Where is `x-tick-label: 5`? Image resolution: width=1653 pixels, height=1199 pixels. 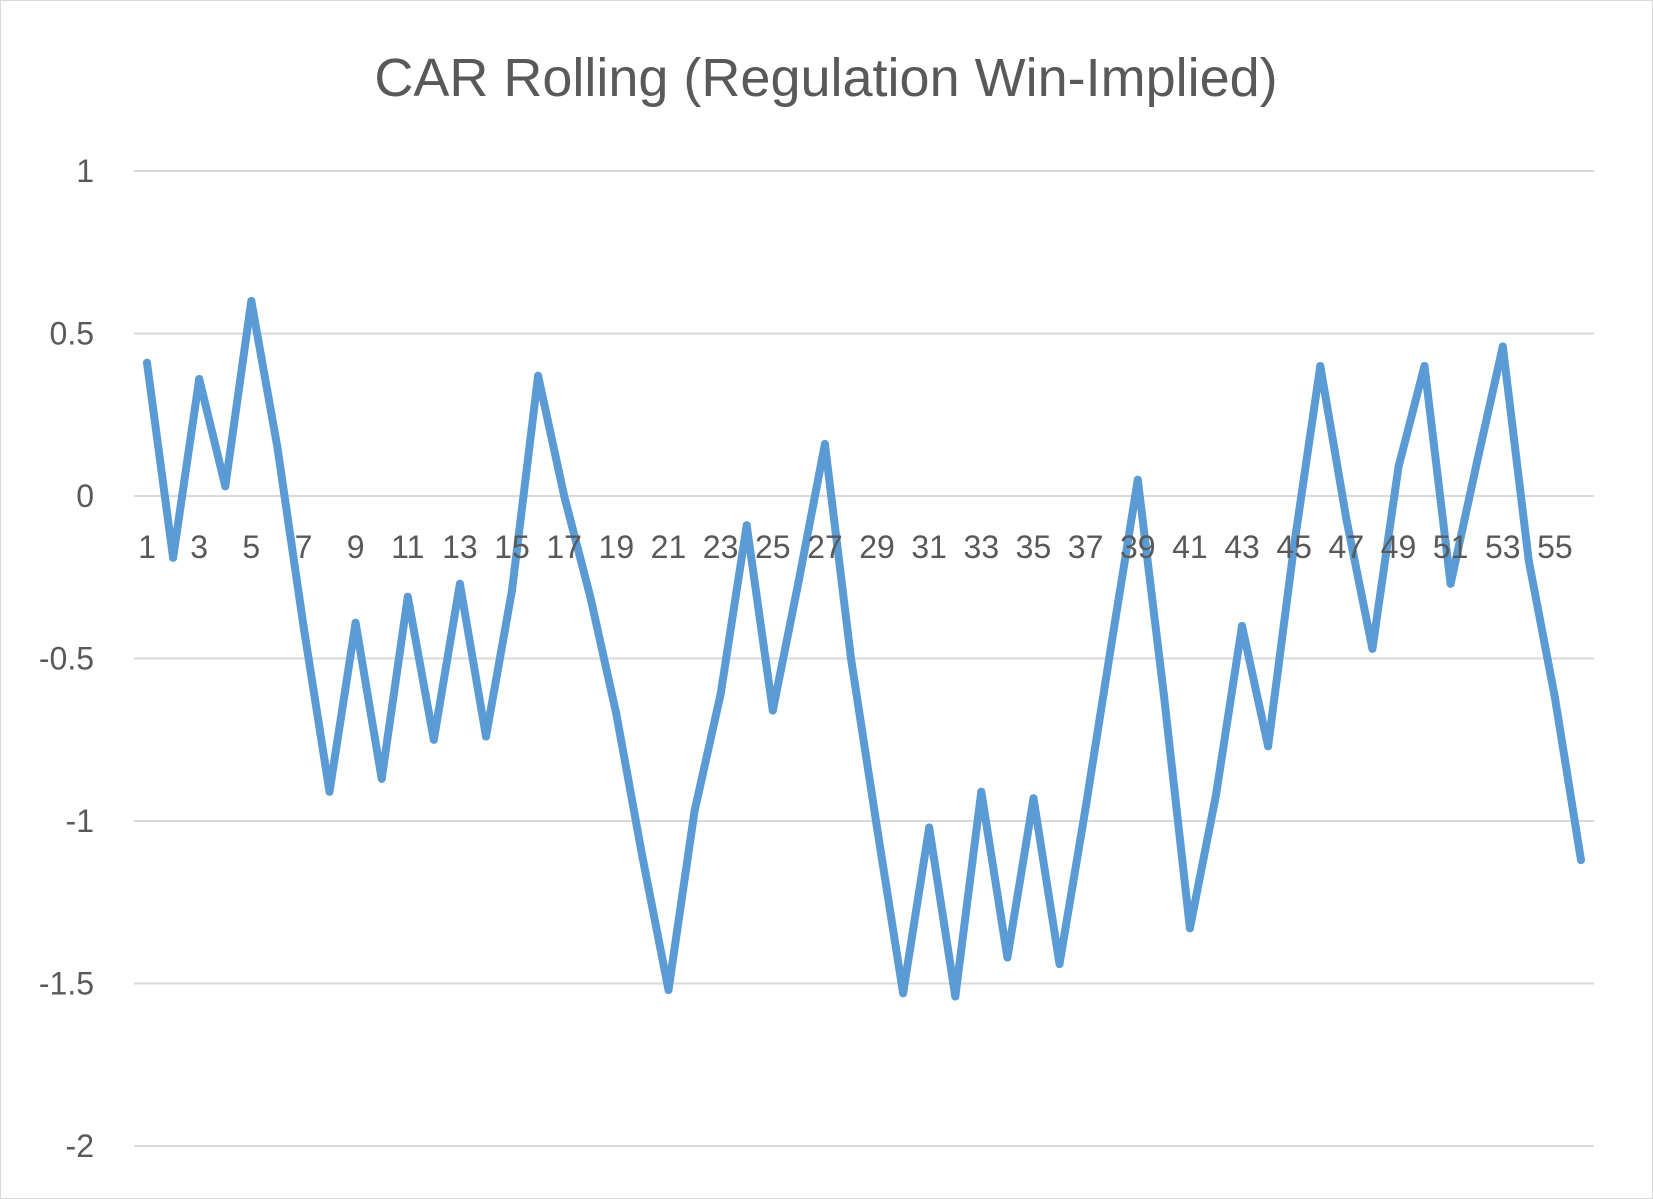
x-tick-label: 5 is located at coordinates (251, 547).